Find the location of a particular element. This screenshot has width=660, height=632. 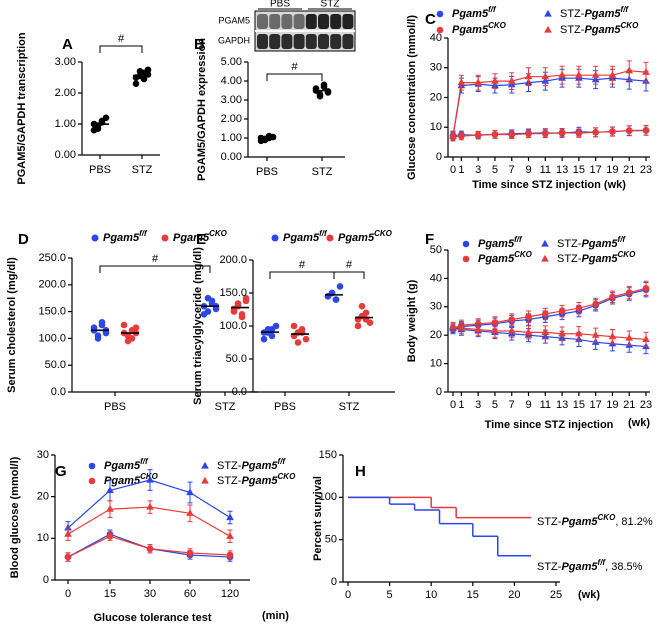

x-tick-label: 15 is located at coordinates (579, 170).